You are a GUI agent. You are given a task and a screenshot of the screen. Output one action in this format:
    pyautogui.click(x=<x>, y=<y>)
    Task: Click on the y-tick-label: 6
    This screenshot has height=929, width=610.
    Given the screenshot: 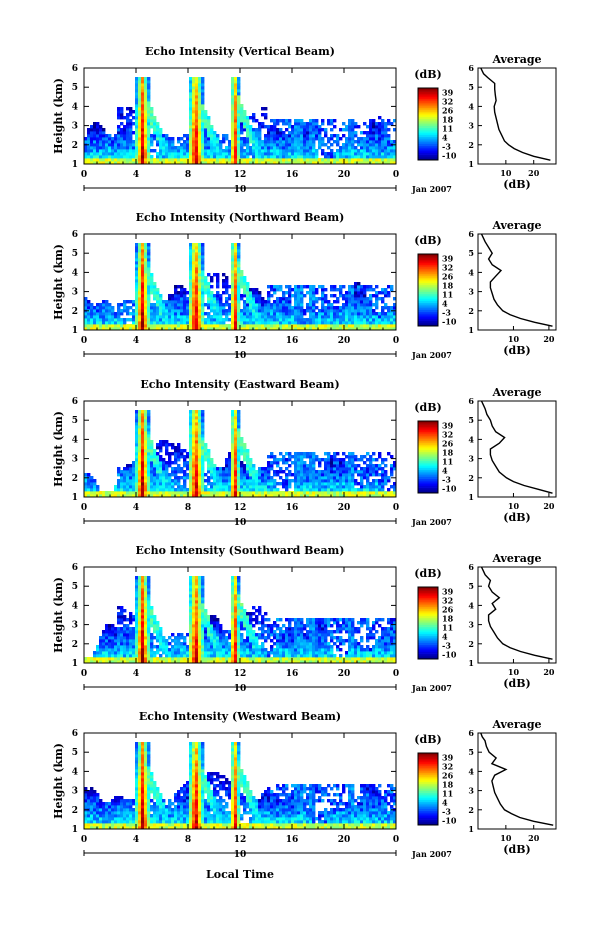 What is the action you would take?
    pyautogui.click(x=75, y=402)
    